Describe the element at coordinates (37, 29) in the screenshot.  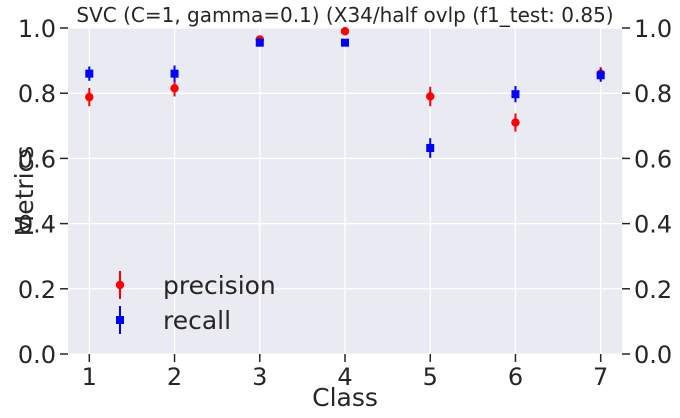
I see `y-tick-label-left: 1.0` at that location.